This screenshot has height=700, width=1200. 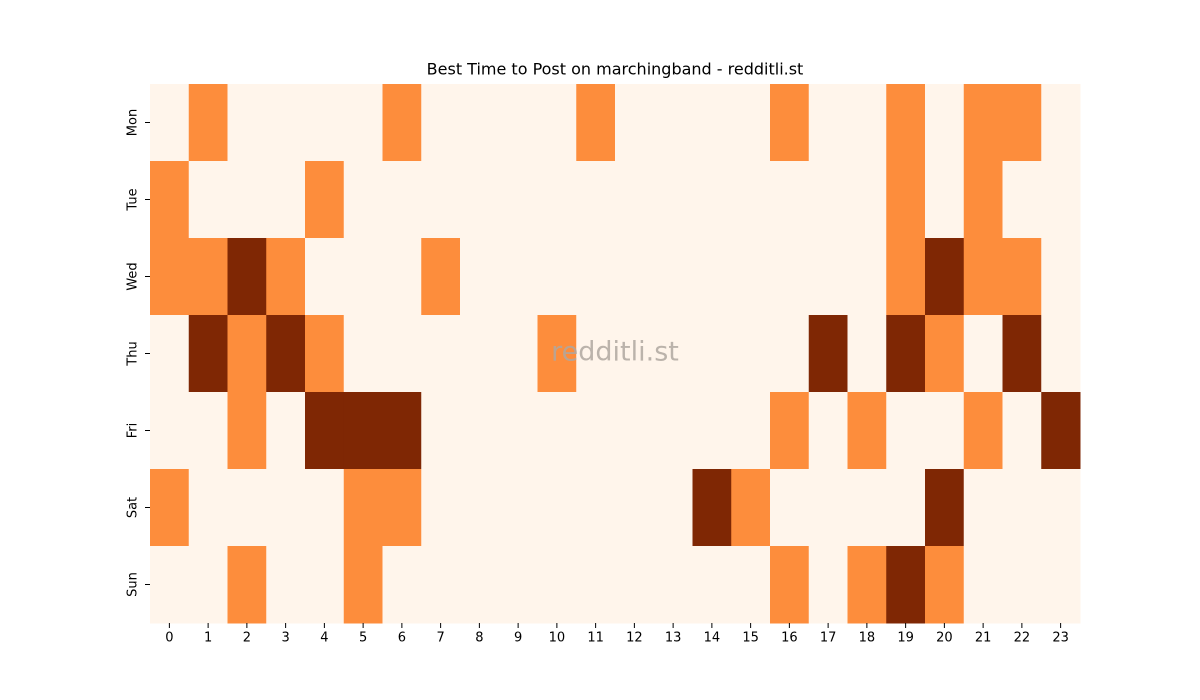 What do you see at coordinates (208, 638) in the screenshot?
I see `x-tick-label: 1` at bounding box center [208, 638].